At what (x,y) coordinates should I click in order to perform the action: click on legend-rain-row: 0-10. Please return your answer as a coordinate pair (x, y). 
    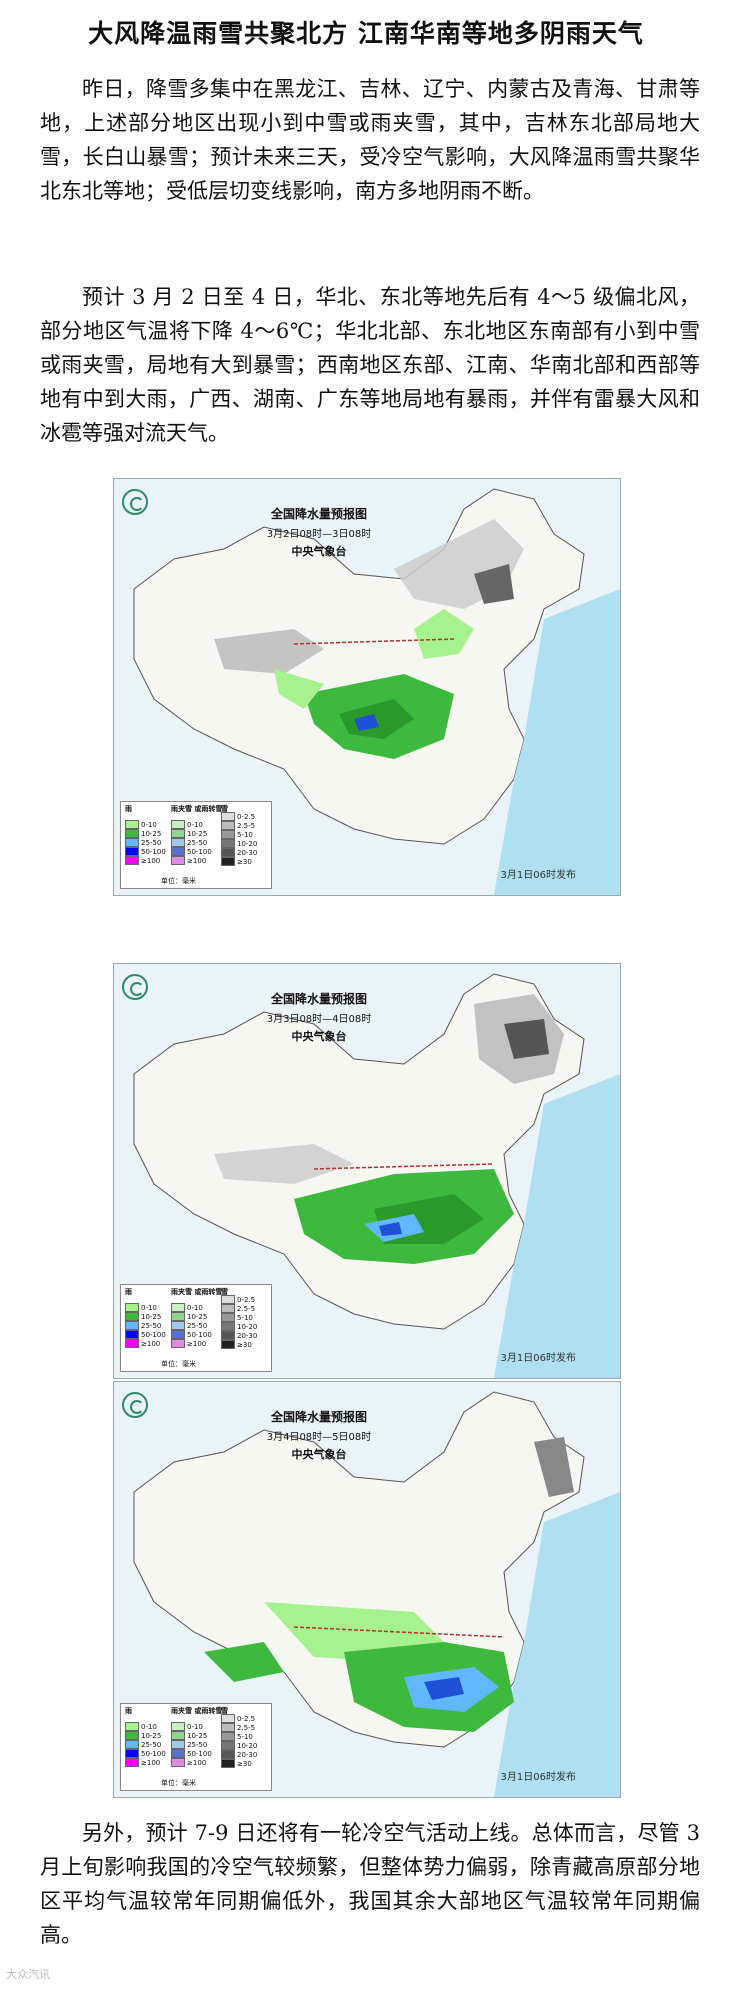
    Looking at the image, I should click on (145, 824).